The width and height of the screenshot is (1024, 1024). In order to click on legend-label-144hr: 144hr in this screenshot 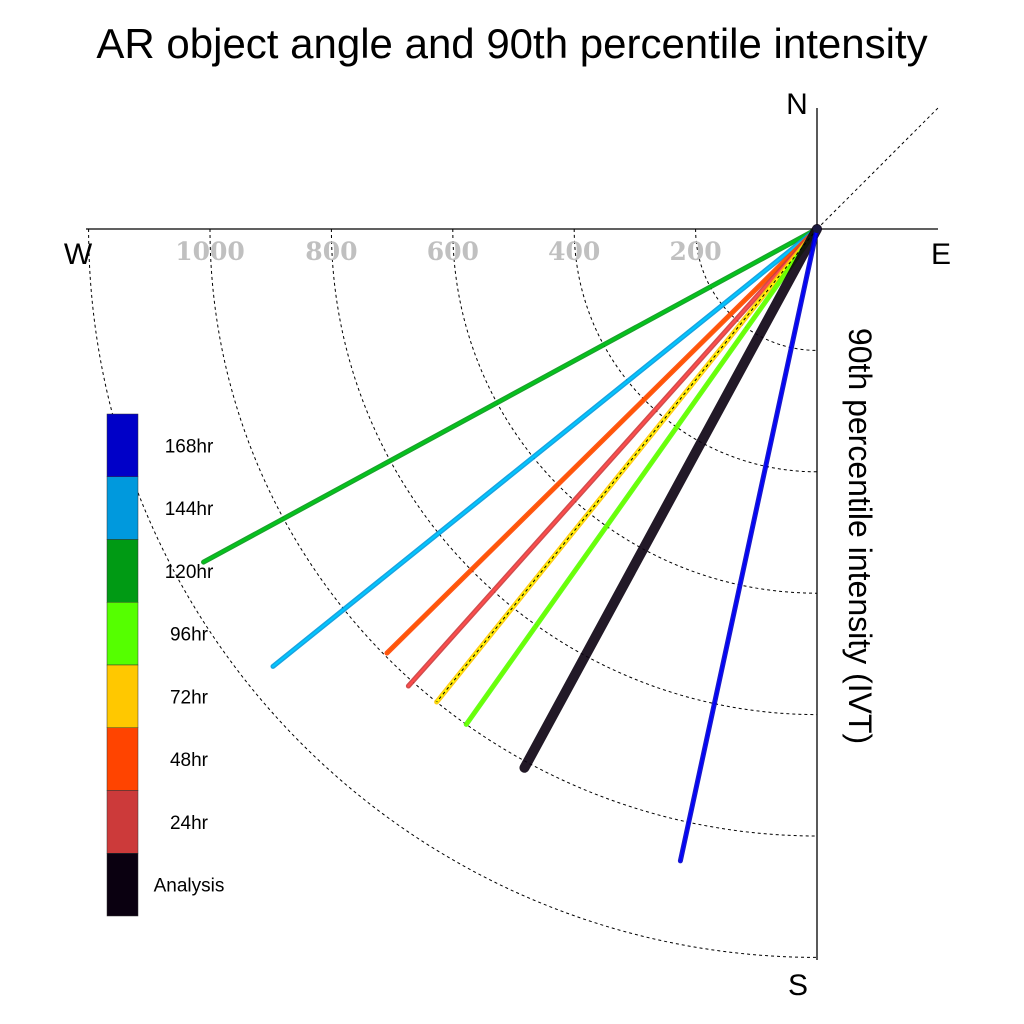, I will do `click(189, 509)`.